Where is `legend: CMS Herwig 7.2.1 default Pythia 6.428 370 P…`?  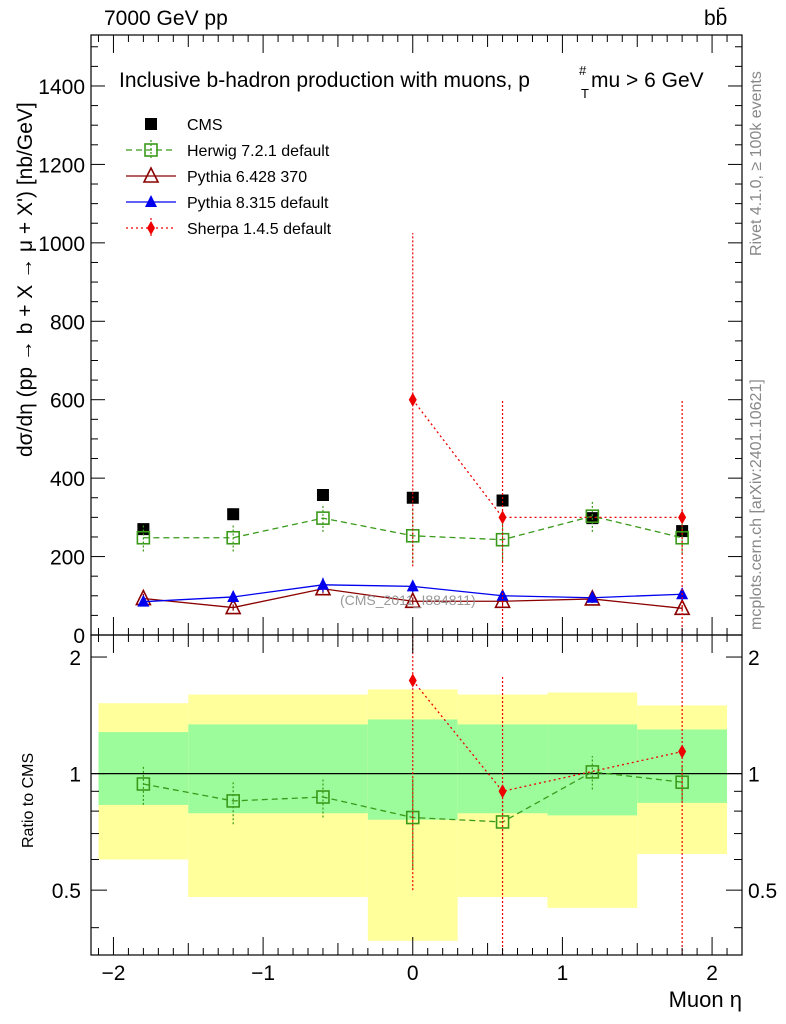
legend: CMS Herwig 7.2.1 default Pythia 6.428 370 P… is located at coordinates (229, 177).